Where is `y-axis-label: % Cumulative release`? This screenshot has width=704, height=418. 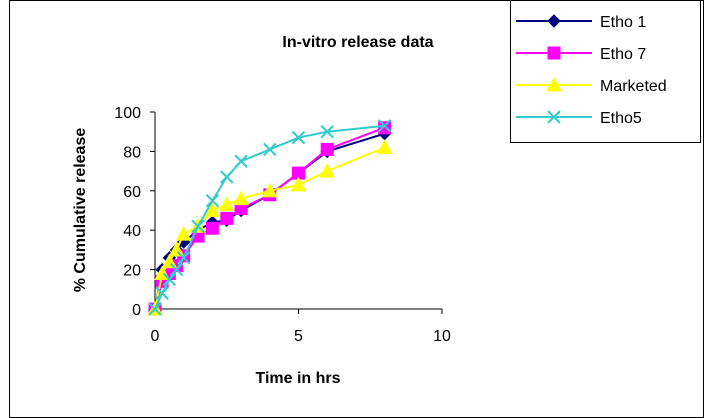
y-axis-label: % Cumulative release is located at coordinates (80, 210).